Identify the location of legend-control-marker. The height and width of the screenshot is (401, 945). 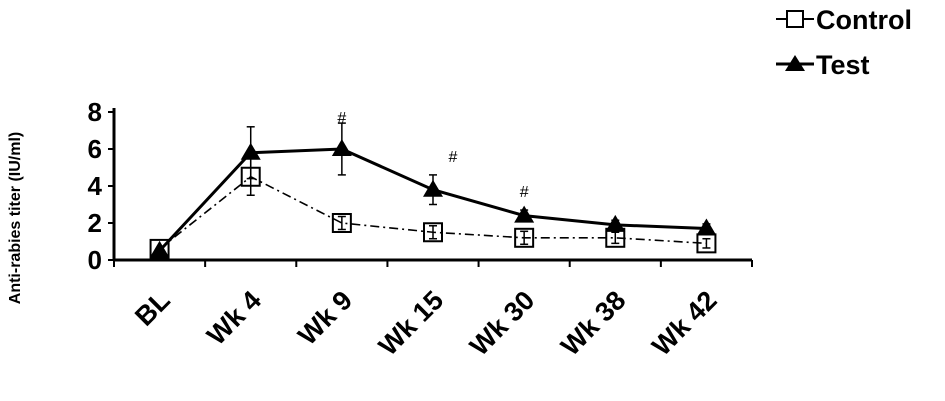
(795, 19).